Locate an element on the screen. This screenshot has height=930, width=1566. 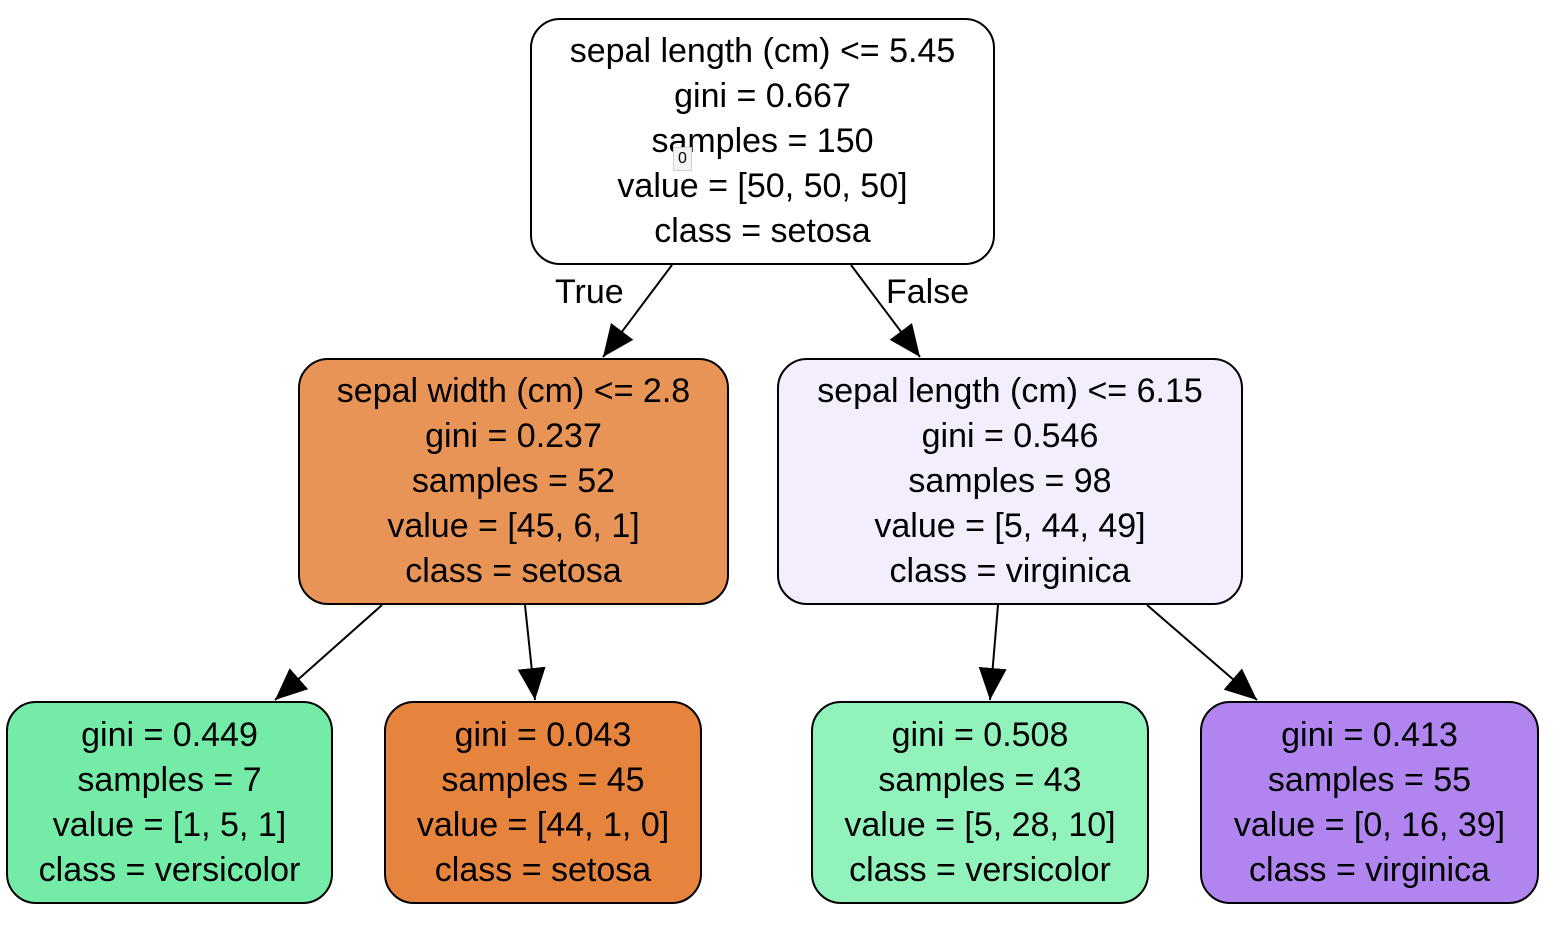
node-gini-text: gini = 0.237 is located at coordinates (513, 436).